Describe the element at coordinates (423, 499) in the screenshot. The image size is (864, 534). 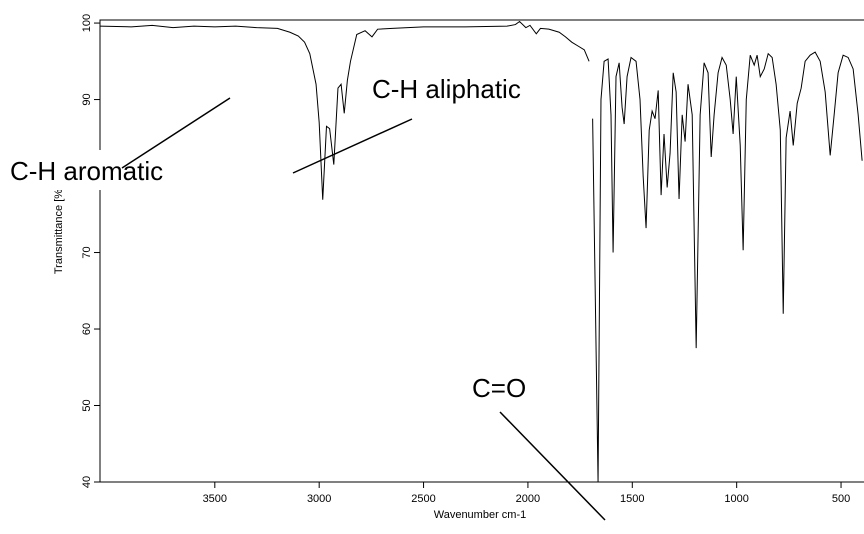
I see `x-tick-label: 2500` at that location.